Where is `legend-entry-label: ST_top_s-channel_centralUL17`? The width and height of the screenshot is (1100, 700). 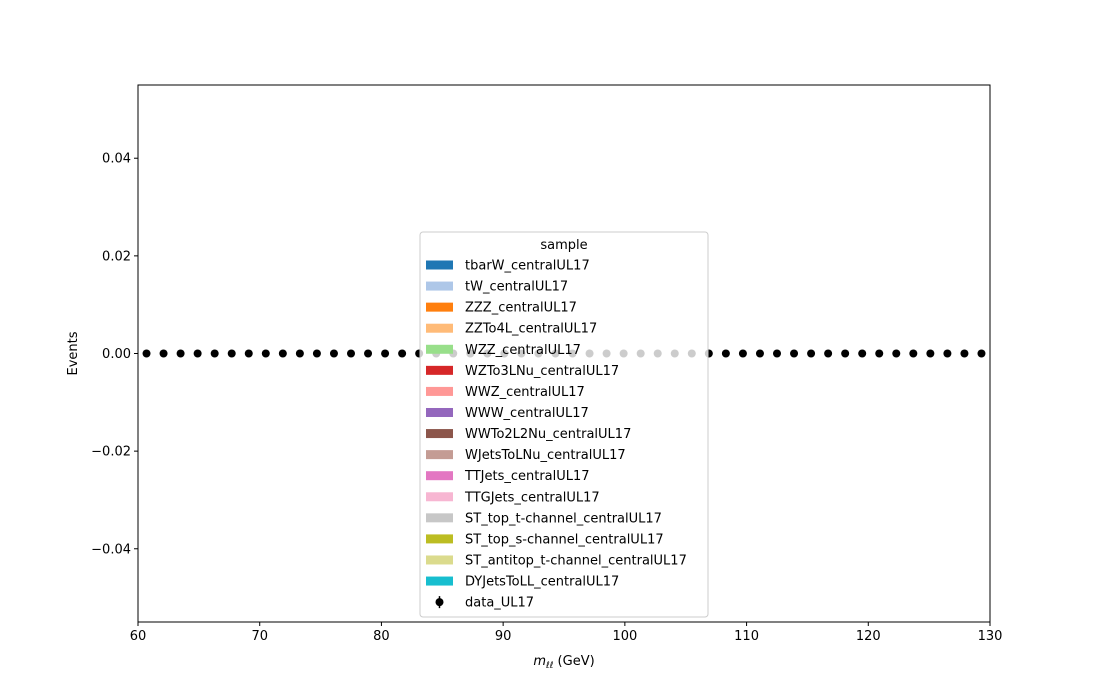
legend-entry-label: ST_top_s-channel_centralUL17 is located at coordinates (564, 539).